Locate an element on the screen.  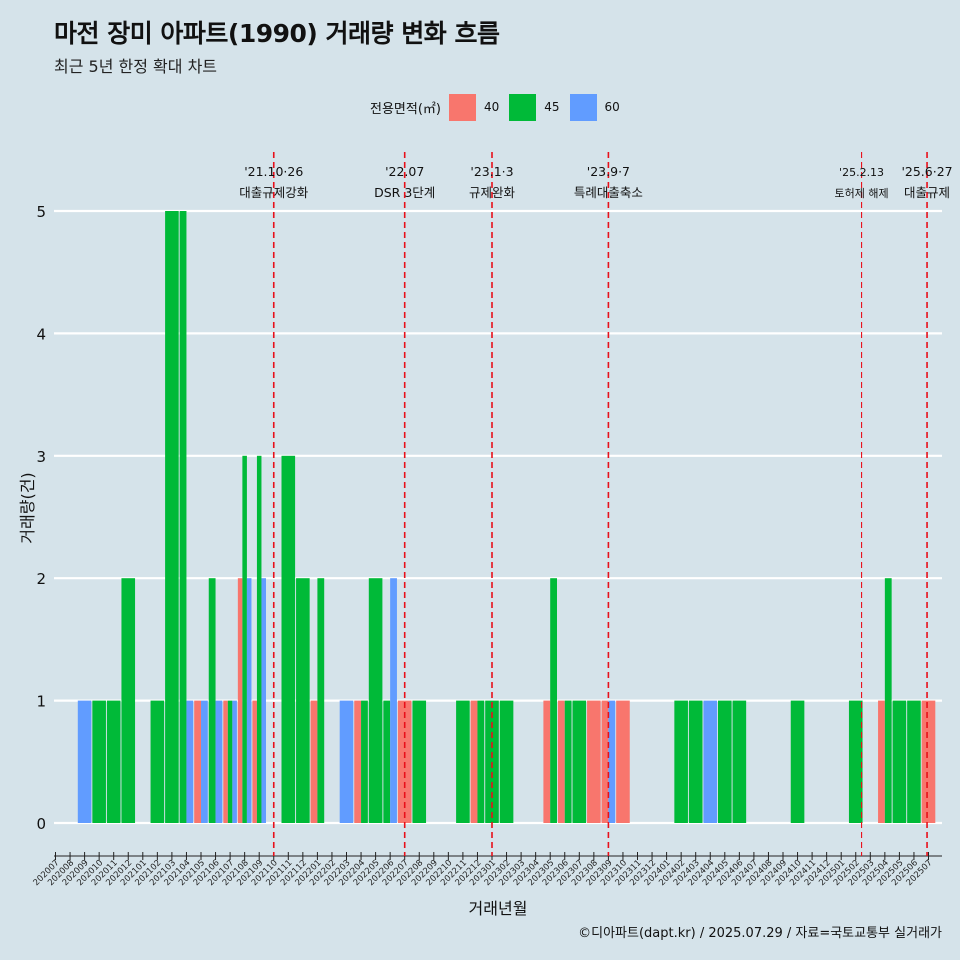
chart-subtitle: 최근 5년 한정 확대 차트 is located at coordinates (136, 66).